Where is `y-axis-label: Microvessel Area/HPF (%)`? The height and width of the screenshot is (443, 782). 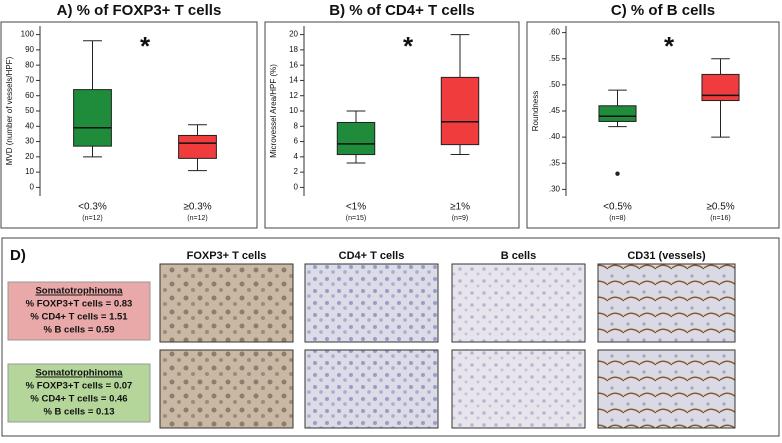 y-axis-label: Microvessel Area/HPF (%) is located at coordinates (273, 111).